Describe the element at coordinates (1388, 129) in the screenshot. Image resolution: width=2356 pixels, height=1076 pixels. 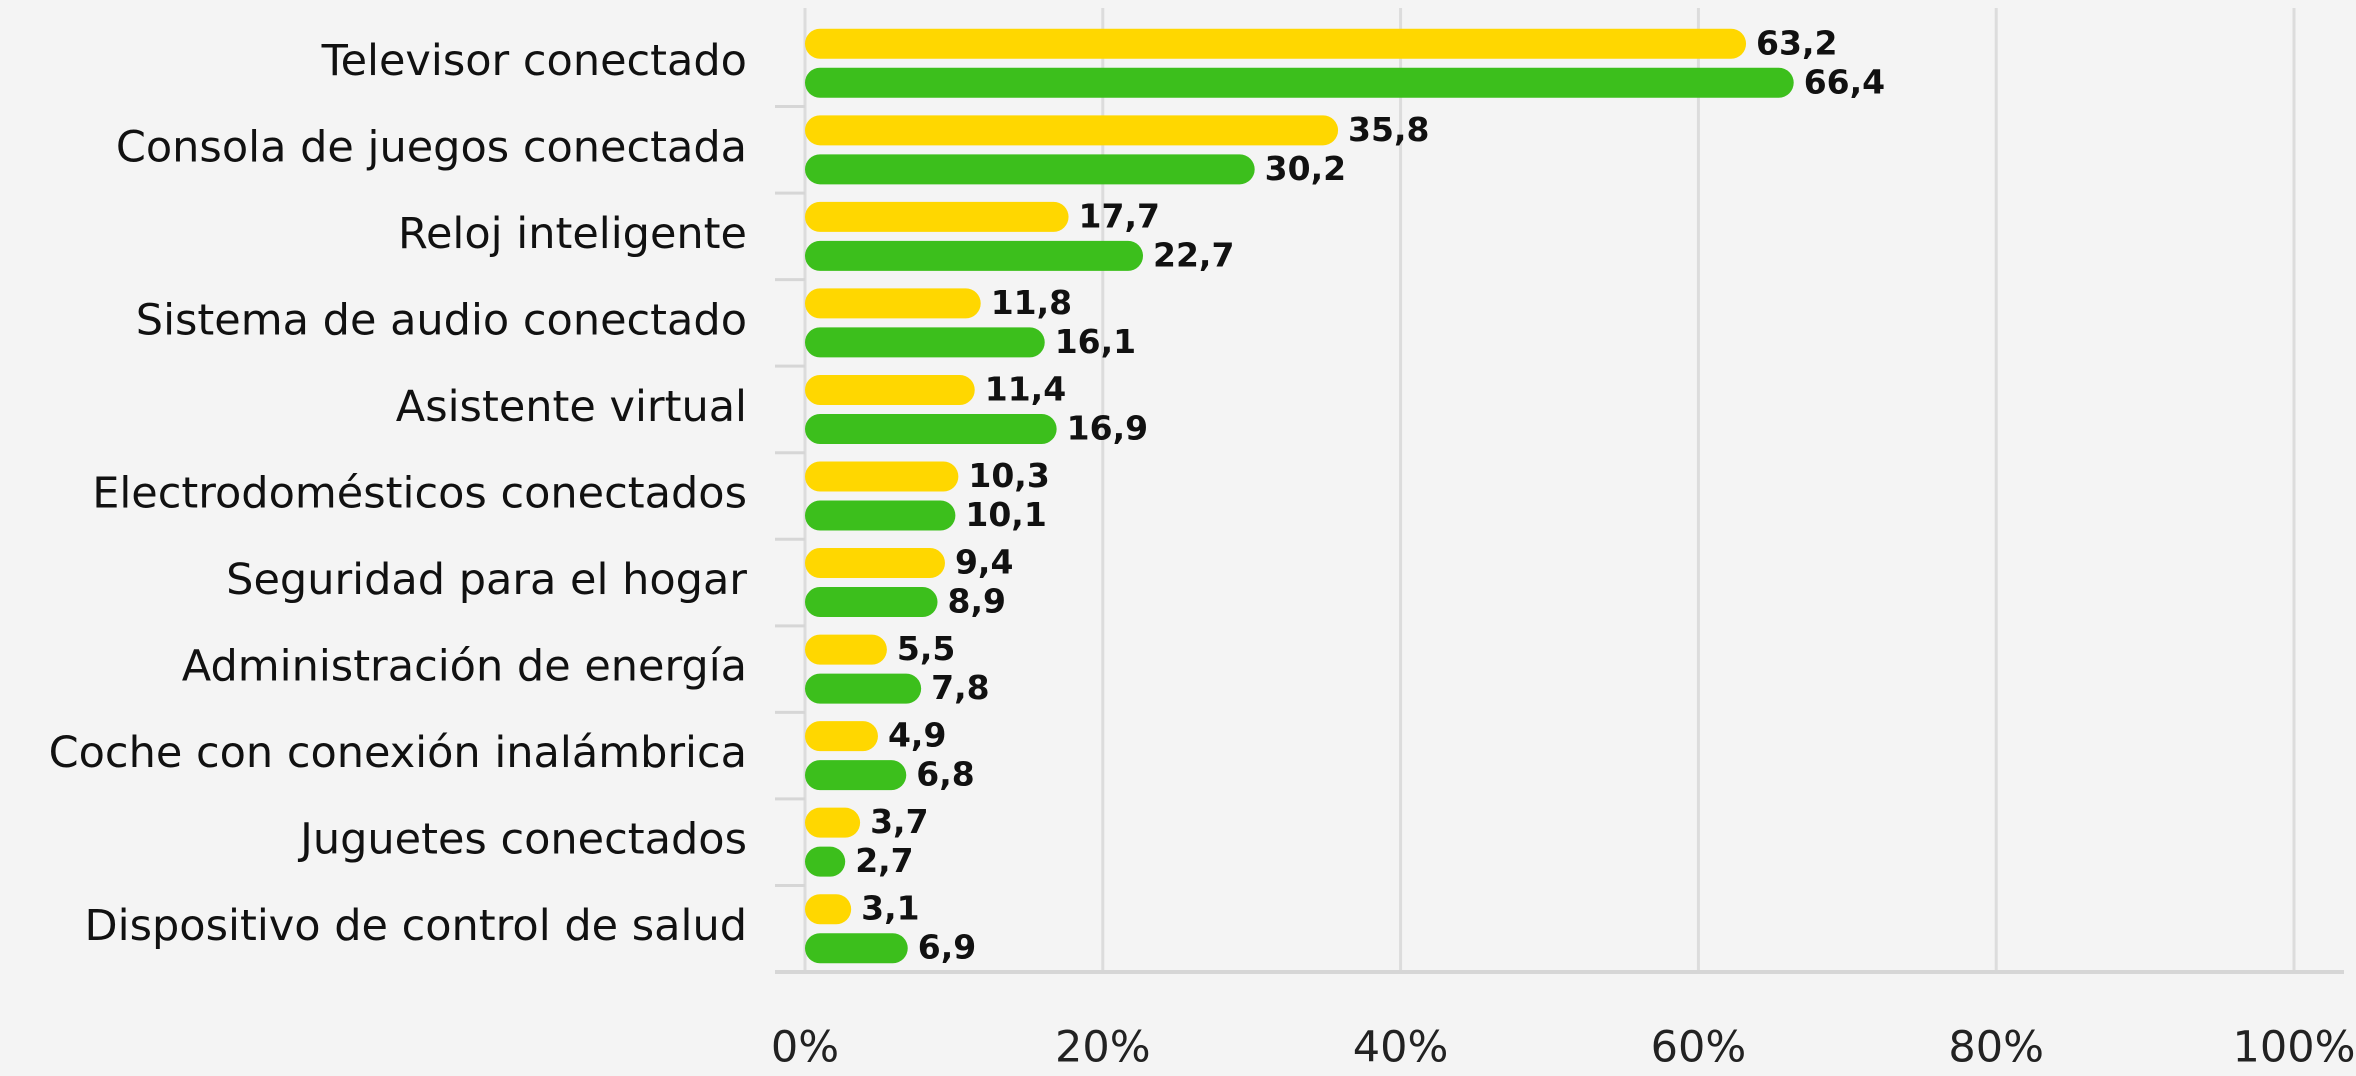
I see `value-label: 35,8` at that location.